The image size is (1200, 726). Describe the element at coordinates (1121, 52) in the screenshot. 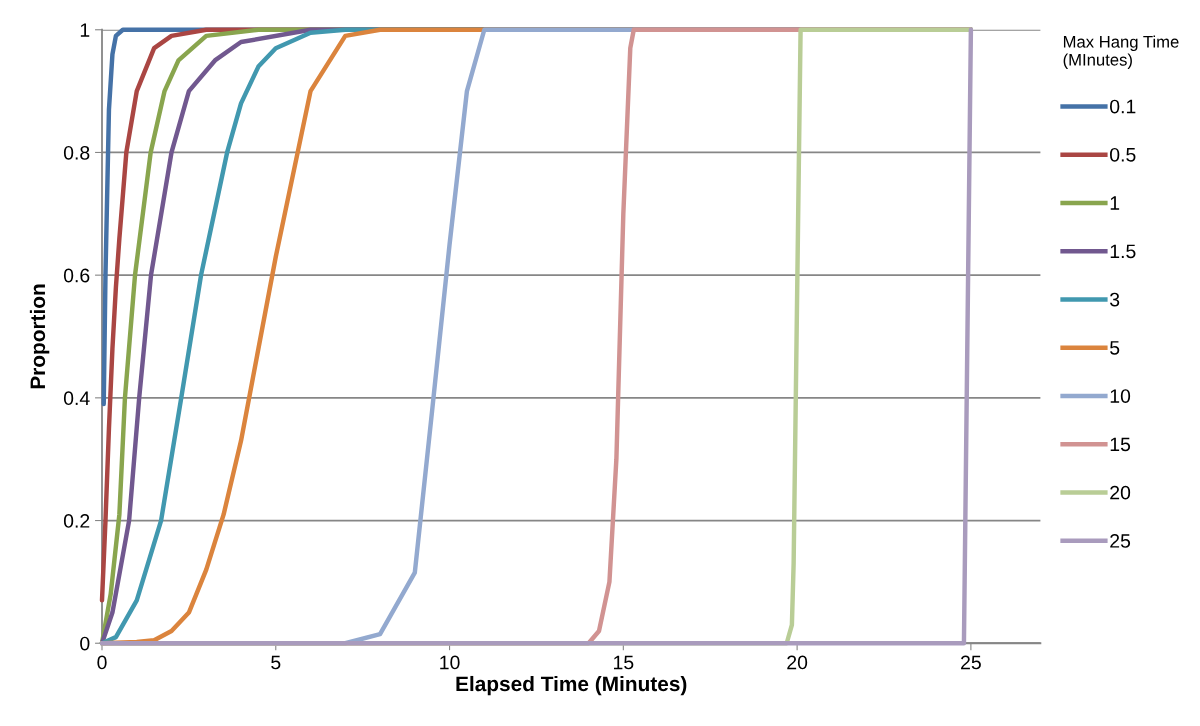

I see `legend-title: Max Hang Time (MInutes)` at that location.